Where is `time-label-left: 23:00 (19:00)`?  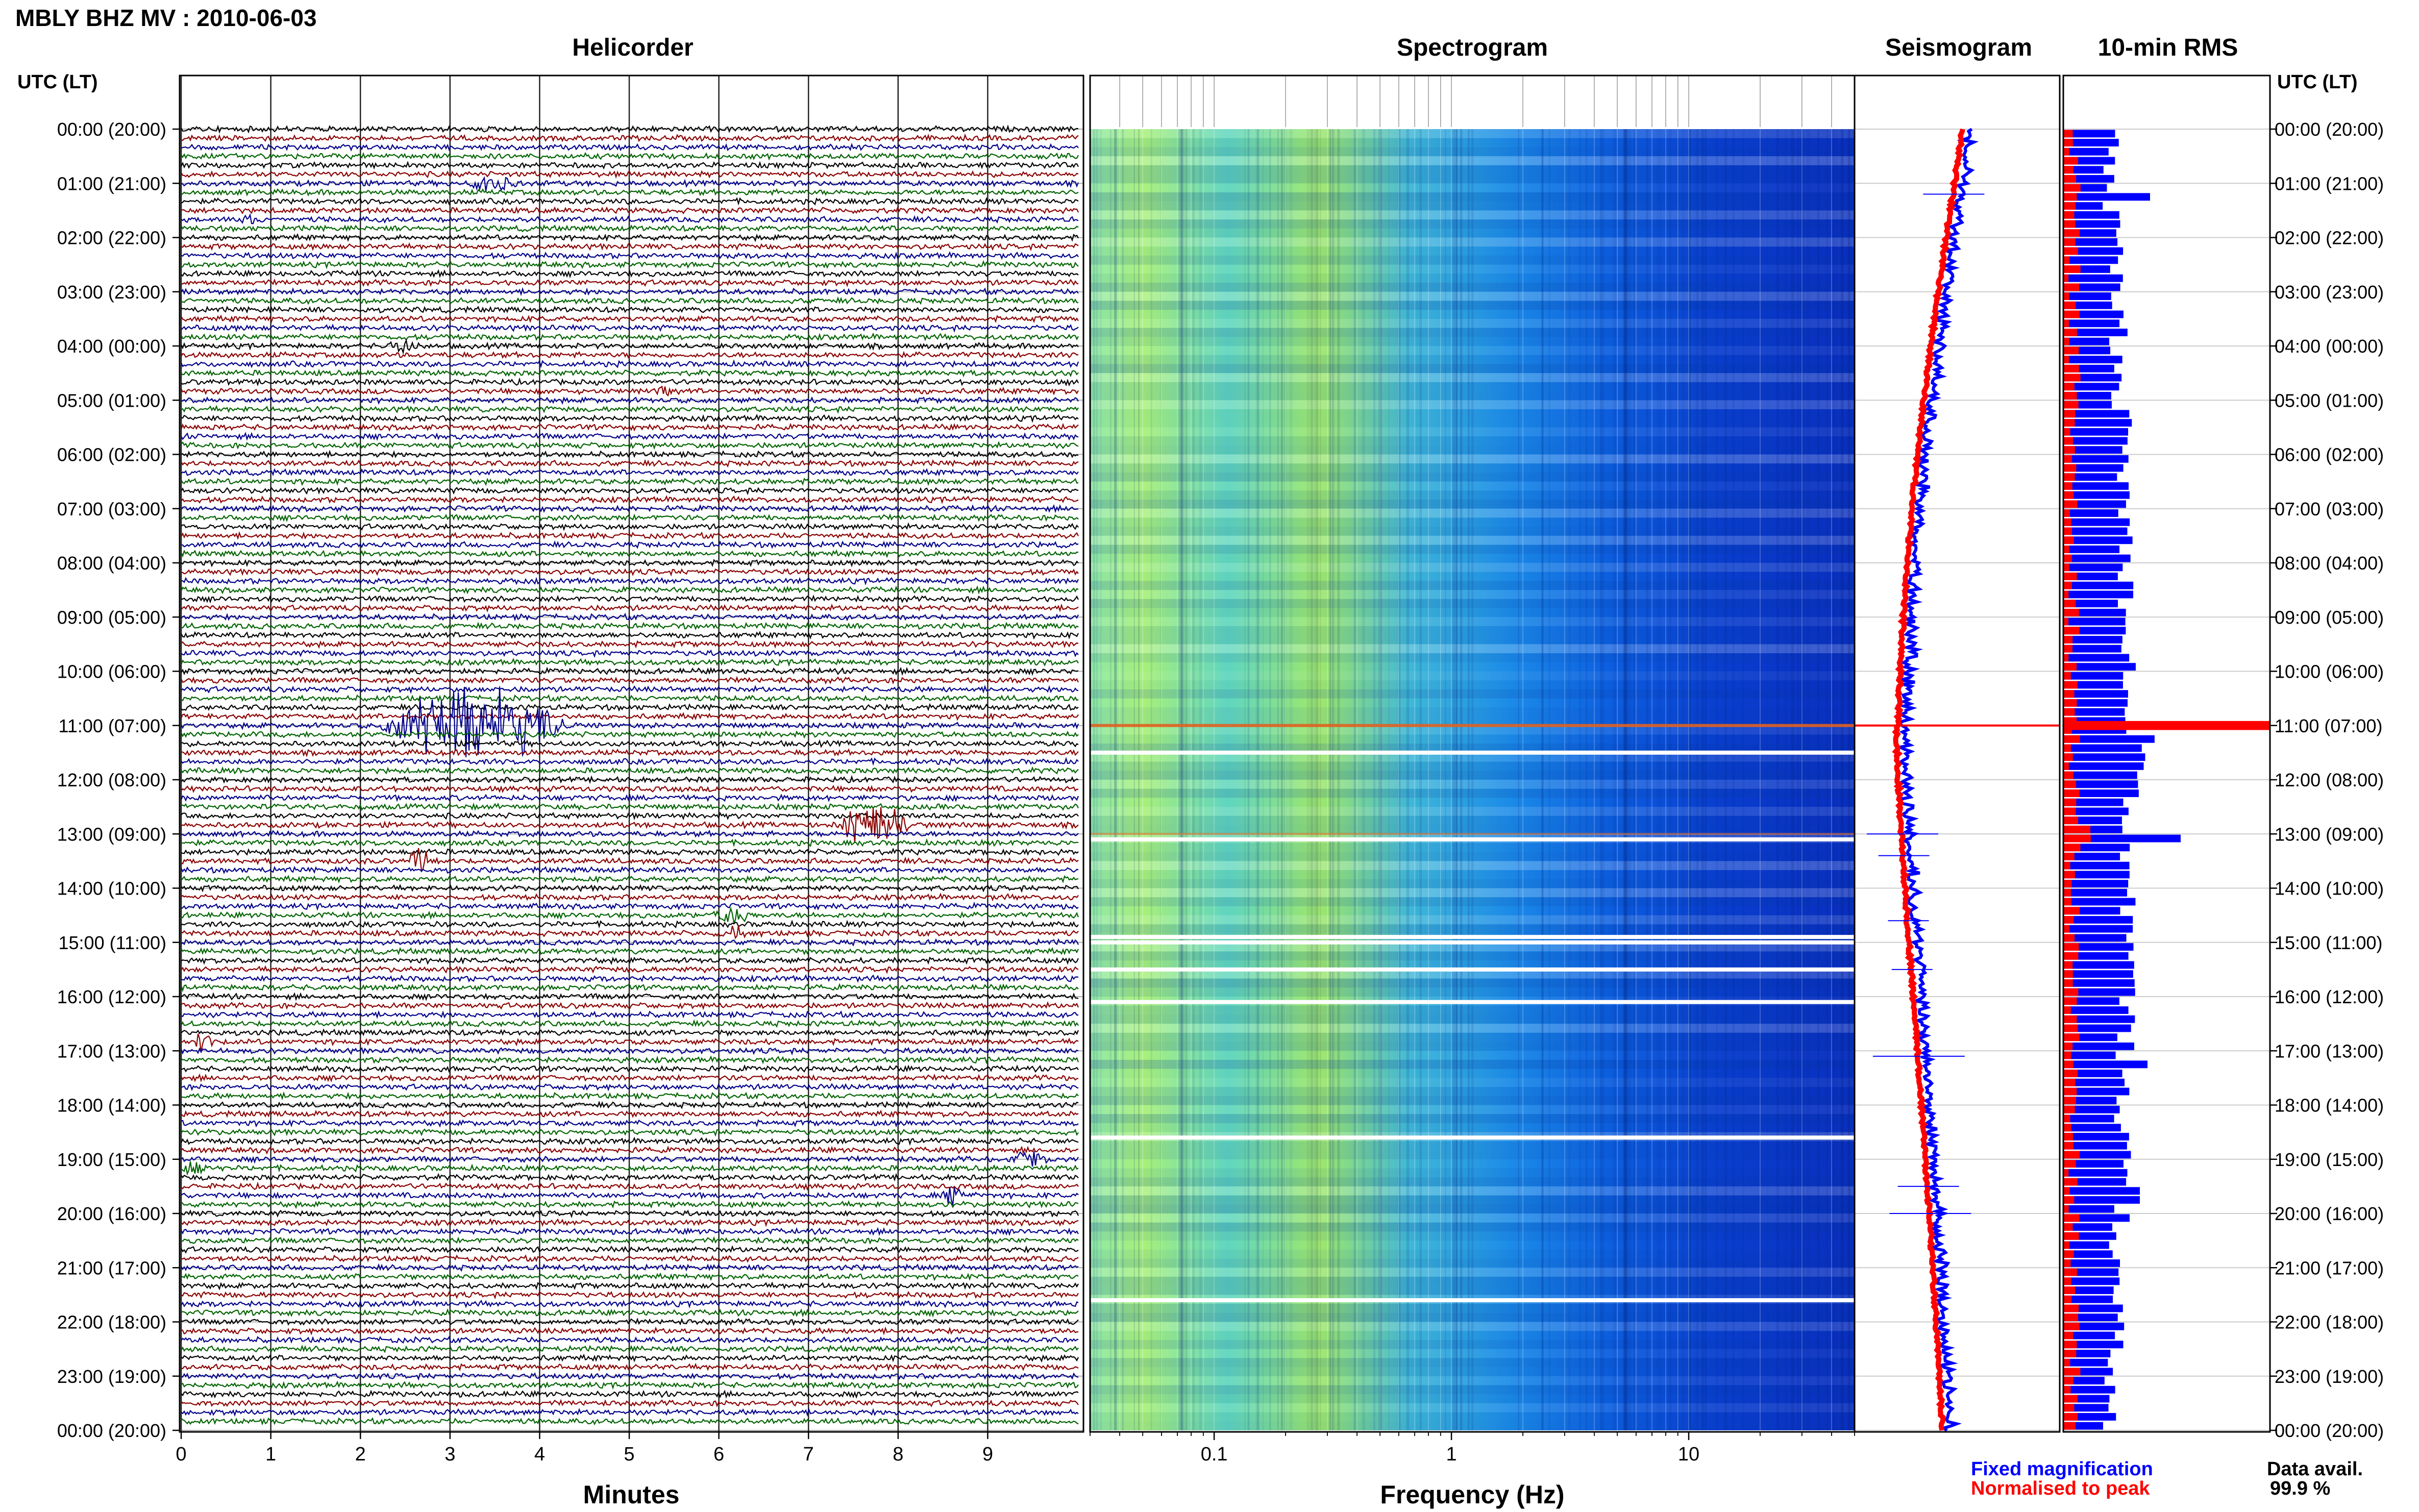 time-label-left: 23:00 (19:00) is located at coordinates (111, 1376).